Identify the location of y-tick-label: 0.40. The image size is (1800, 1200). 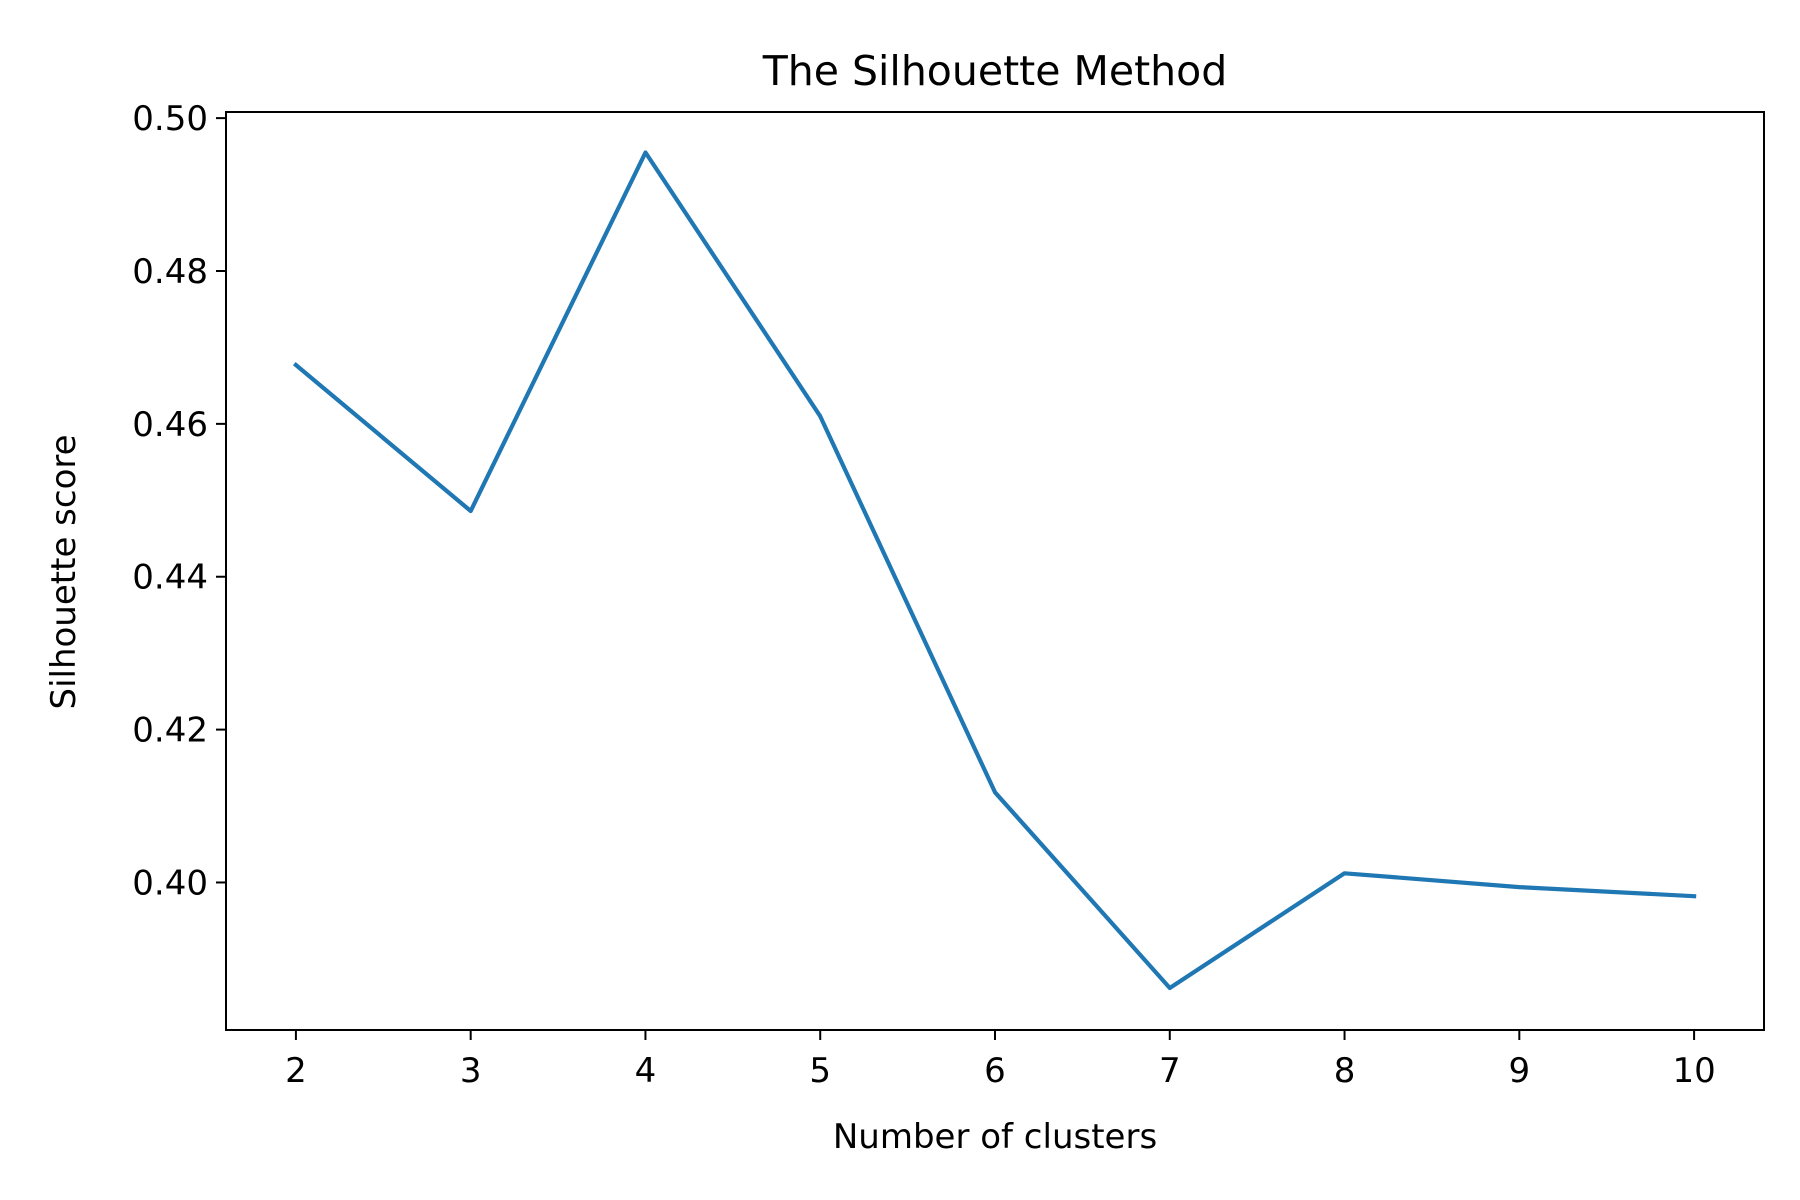
(170, 883).